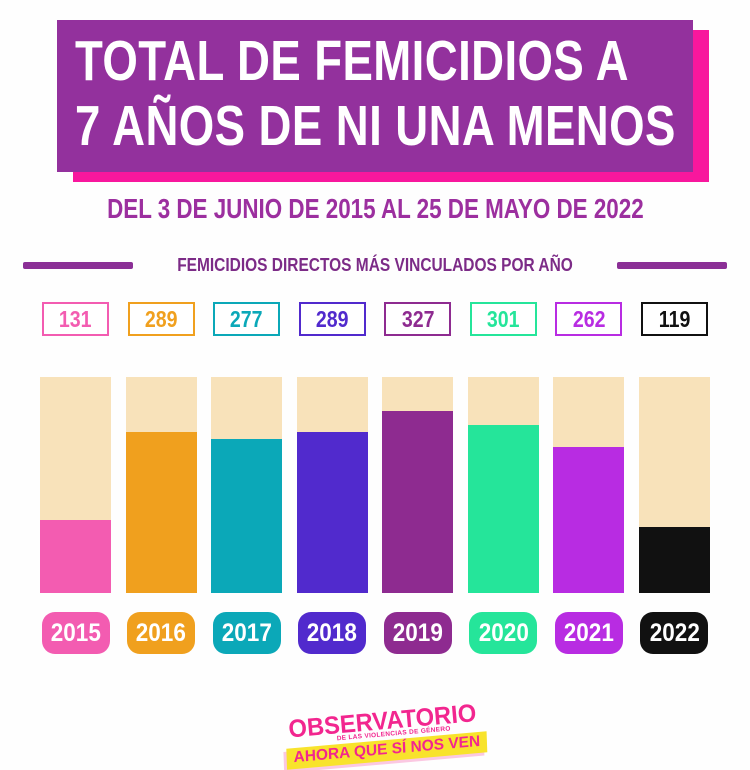 The image size is (750, 770). I want to click on chart-column-values-2016: 289, so click(161, 319).